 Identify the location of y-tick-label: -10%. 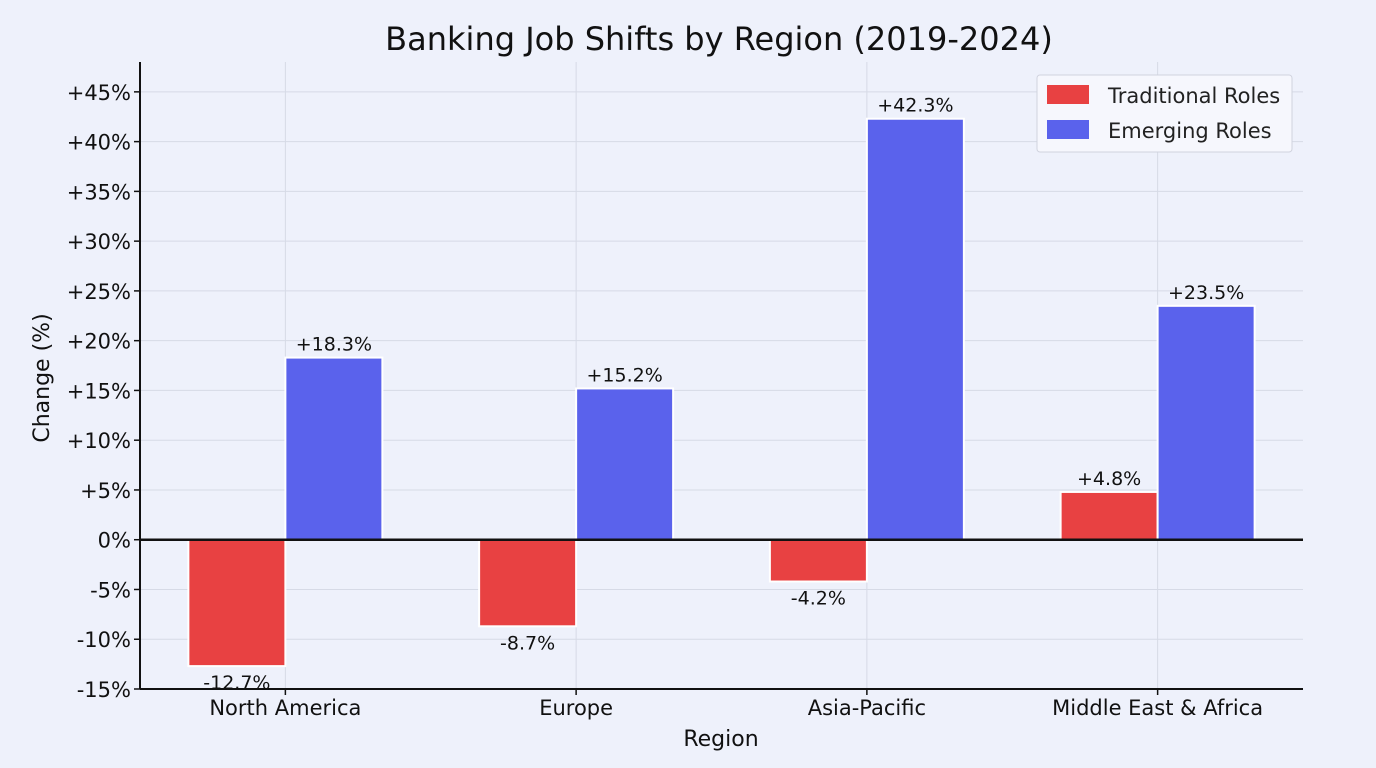
(104, 640).